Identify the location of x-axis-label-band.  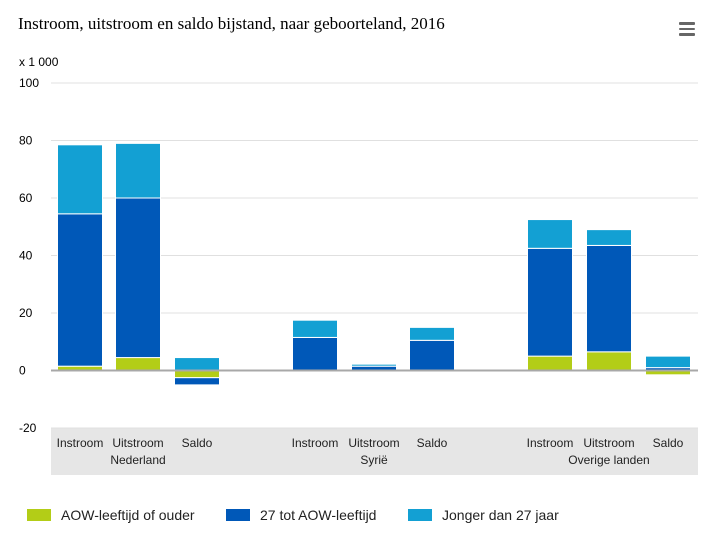
(374, 451).